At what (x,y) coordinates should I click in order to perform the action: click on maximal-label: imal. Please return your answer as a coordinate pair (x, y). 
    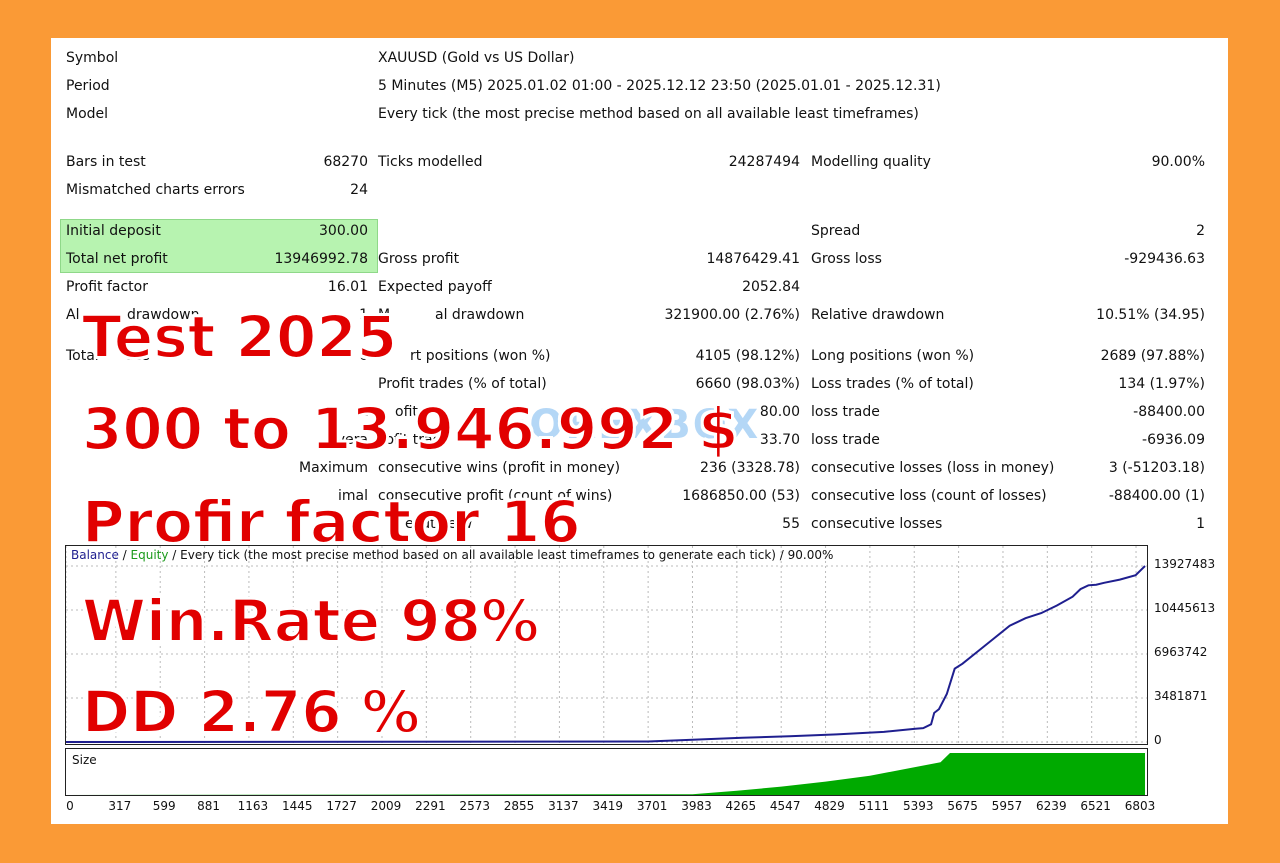
    Looking at the image, I should click on (353, 496).